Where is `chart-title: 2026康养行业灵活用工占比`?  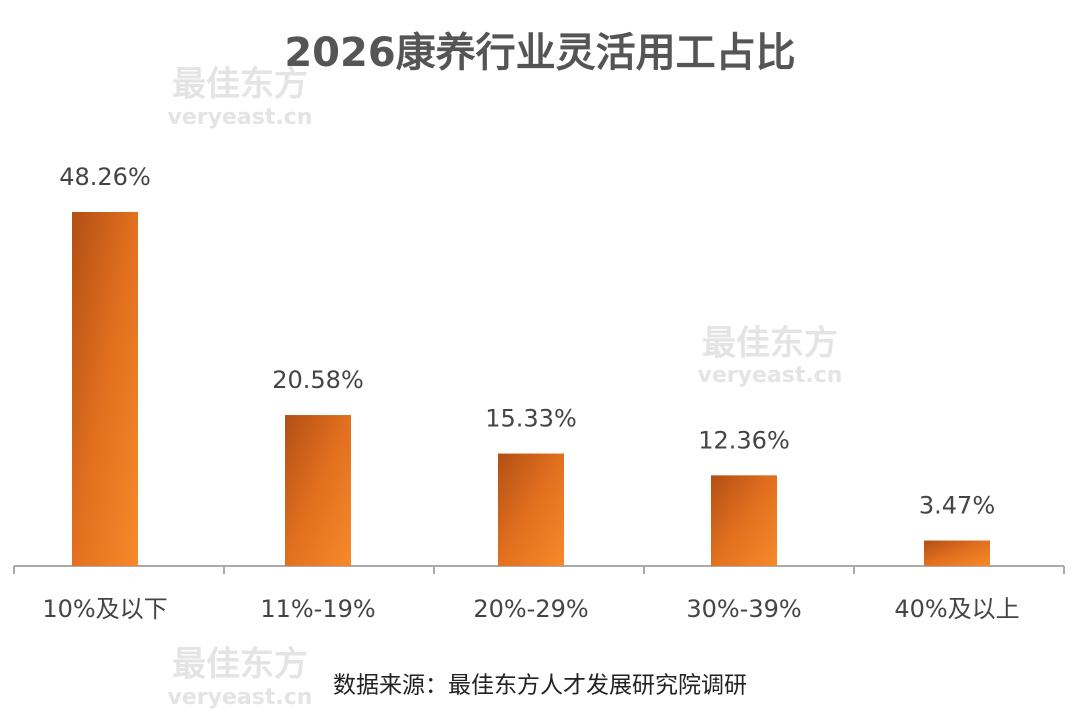
chart-title: 2026康养行业灵活用工占比 is located at coordinates (539, 53).